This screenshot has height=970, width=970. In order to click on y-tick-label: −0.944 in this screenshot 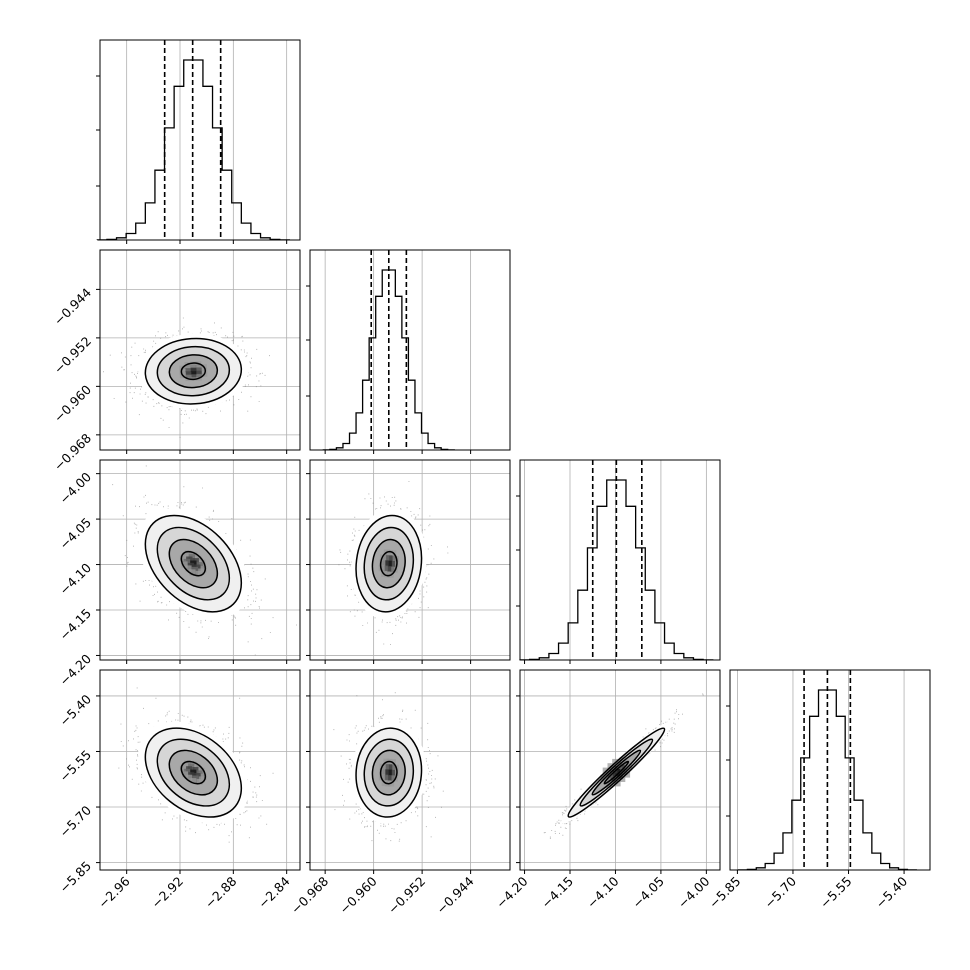, I will do `click(72, 306)`.